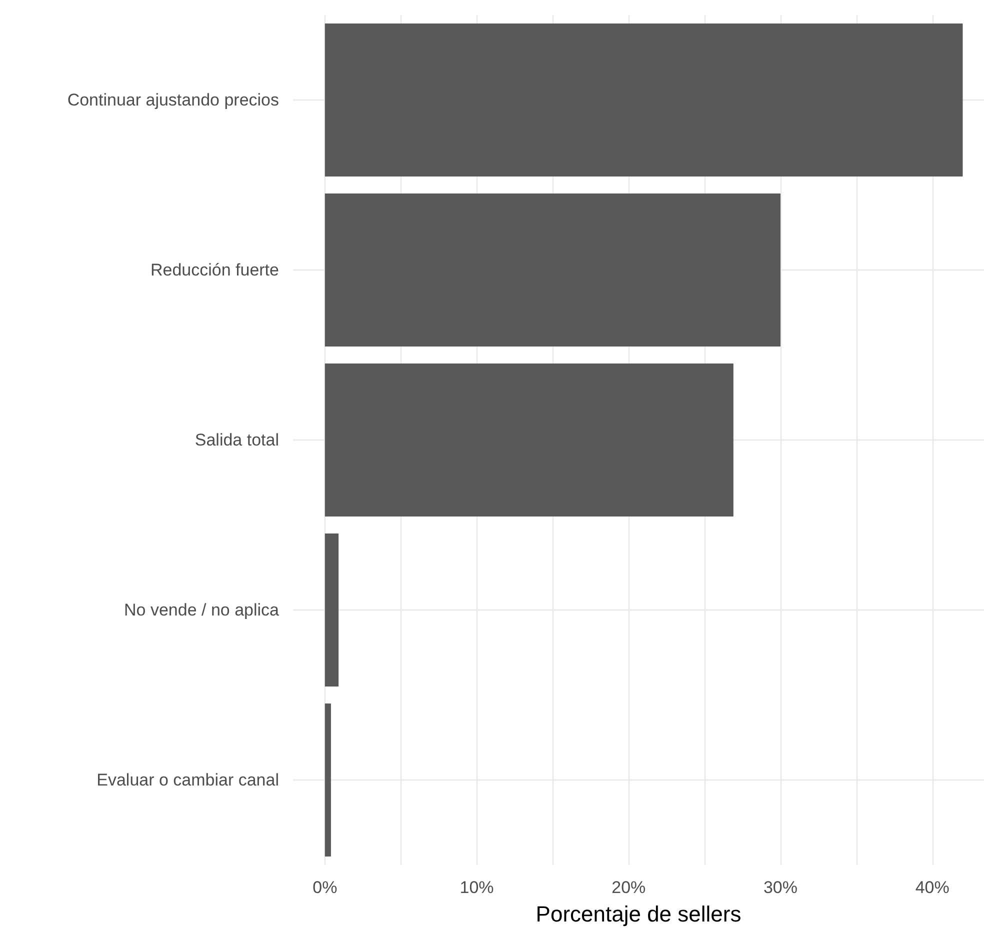 The height and width of the screenshot is (942, 984). What do you see at coordinates (477, 887) in the screenshot?
I see `x-tick-label: 10%` at bounding box center [477, 887].